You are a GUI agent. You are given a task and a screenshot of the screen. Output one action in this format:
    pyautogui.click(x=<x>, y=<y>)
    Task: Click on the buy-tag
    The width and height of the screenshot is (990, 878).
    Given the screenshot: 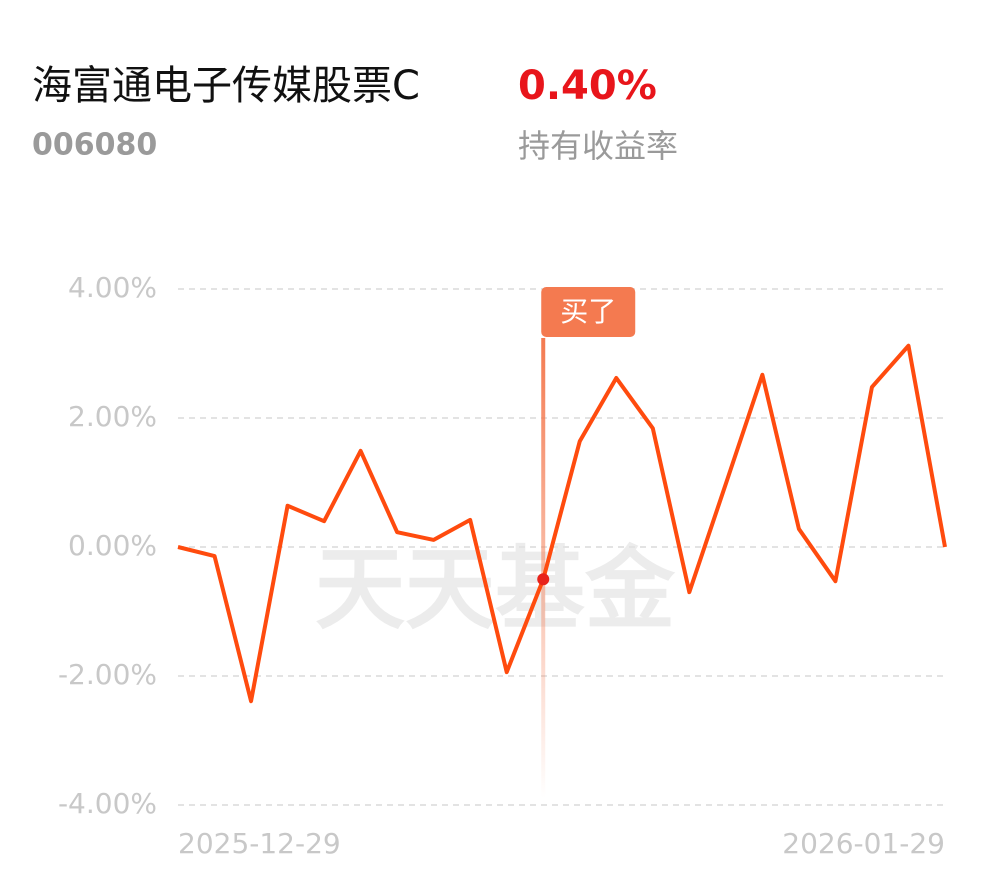 What is the action you would take?
    pyautogui.click(x=588, y=312)
    